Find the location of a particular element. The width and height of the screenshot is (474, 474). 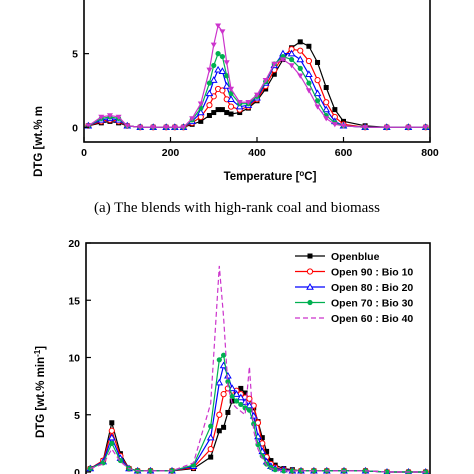

y-axis-bottom: 0 5 10 15 20 is located at coordinates (79, 356).